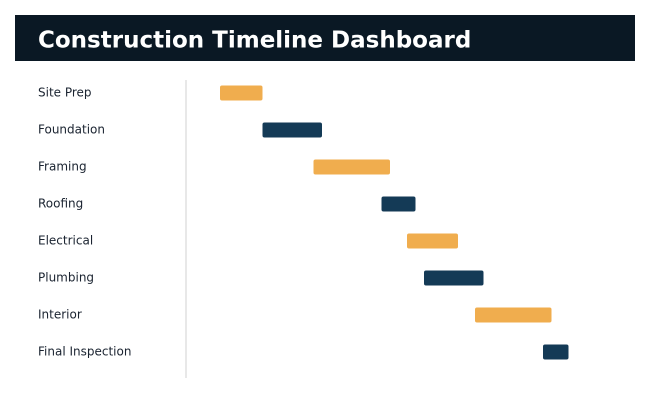 This screenshot has height=415, width=650. I want to click on task-label: Site Prep, so click(65, 93).